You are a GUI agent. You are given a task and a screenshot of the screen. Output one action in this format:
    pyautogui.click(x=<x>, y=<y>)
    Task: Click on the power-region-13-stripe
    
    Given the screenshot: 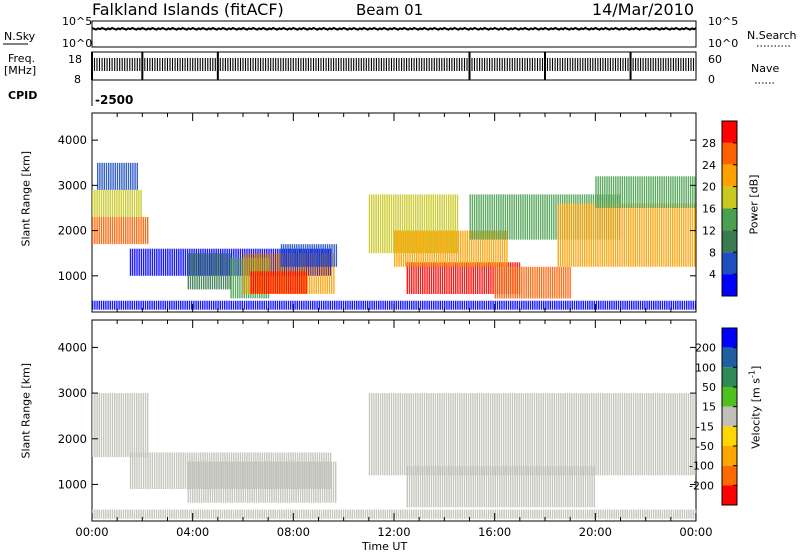 What is the action you would take?
    pyautogui.click(x=539, y=282)
    